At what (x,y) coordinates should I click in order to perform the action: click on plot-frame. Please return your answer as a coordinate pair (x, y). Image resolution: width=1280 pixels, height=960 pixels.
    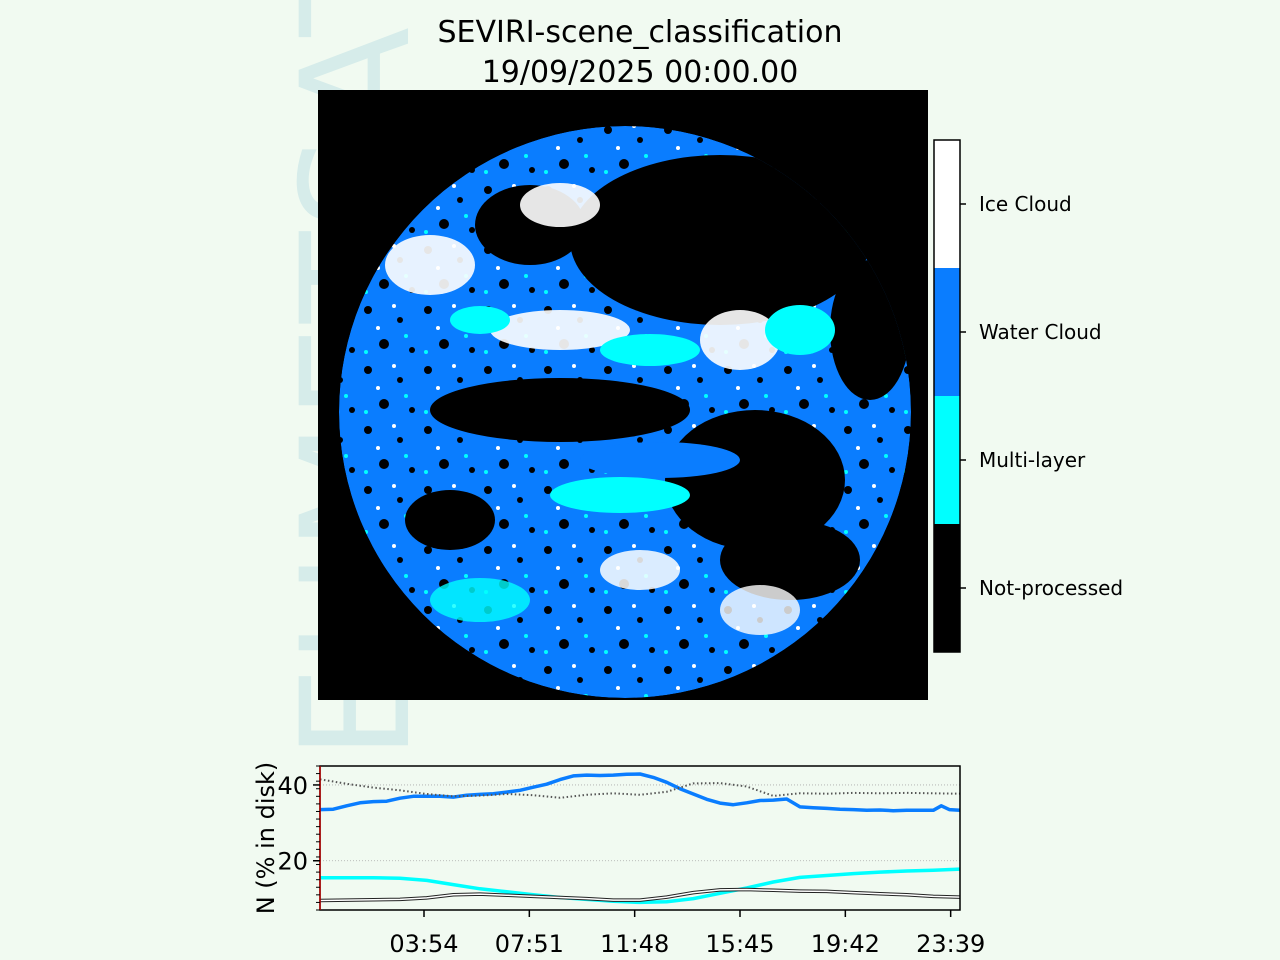
    Looking at the image, I should click on (640, 838).